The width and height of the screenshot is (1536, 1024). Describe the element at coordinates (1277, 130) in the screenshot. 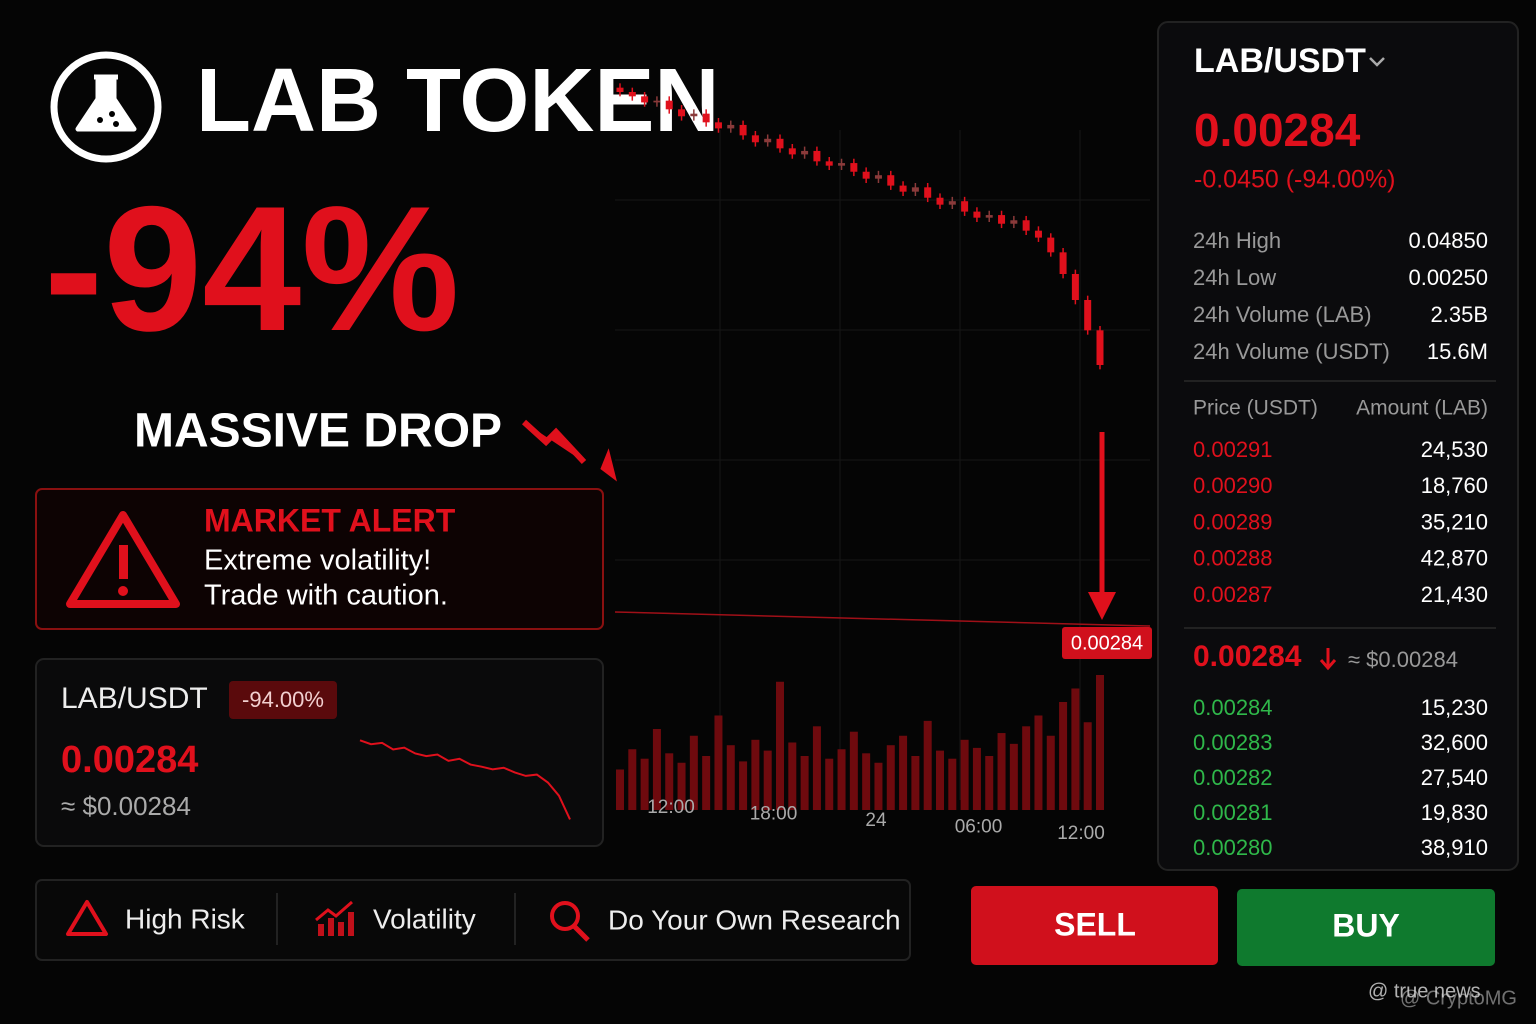

I see `panel-price: 0.00284` at that location.